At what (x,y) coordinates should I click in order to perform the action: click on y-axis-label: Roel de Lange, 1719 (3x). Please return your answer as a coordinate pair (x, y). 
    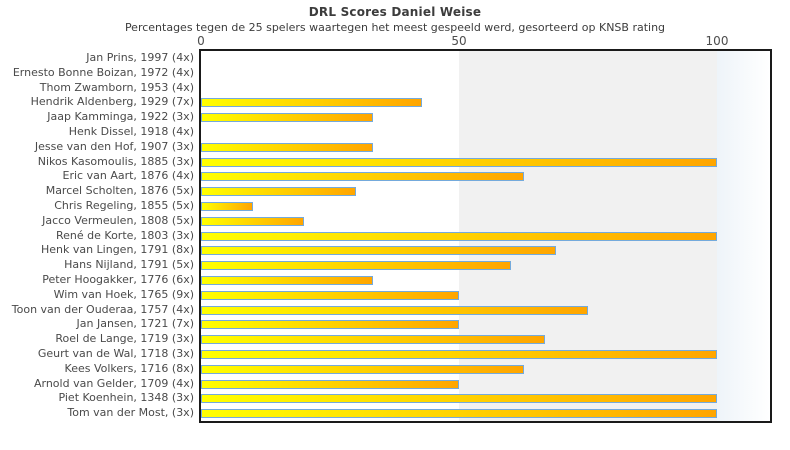
    Looking at the image, I should click on (124, 339).